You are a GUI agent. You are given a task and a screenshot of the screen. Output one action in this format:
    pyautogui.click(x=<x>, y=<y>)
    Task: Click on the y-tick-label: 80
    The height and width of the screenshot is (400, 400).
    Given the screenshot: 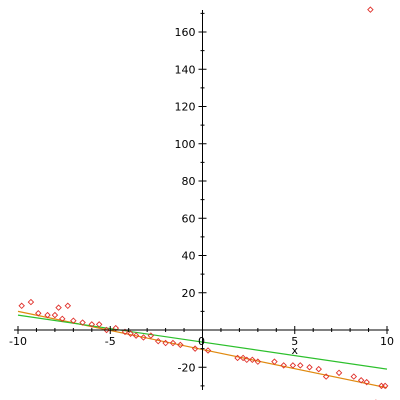 What is the action you would take?
    pyautogui.click(x=189, y=181)
    